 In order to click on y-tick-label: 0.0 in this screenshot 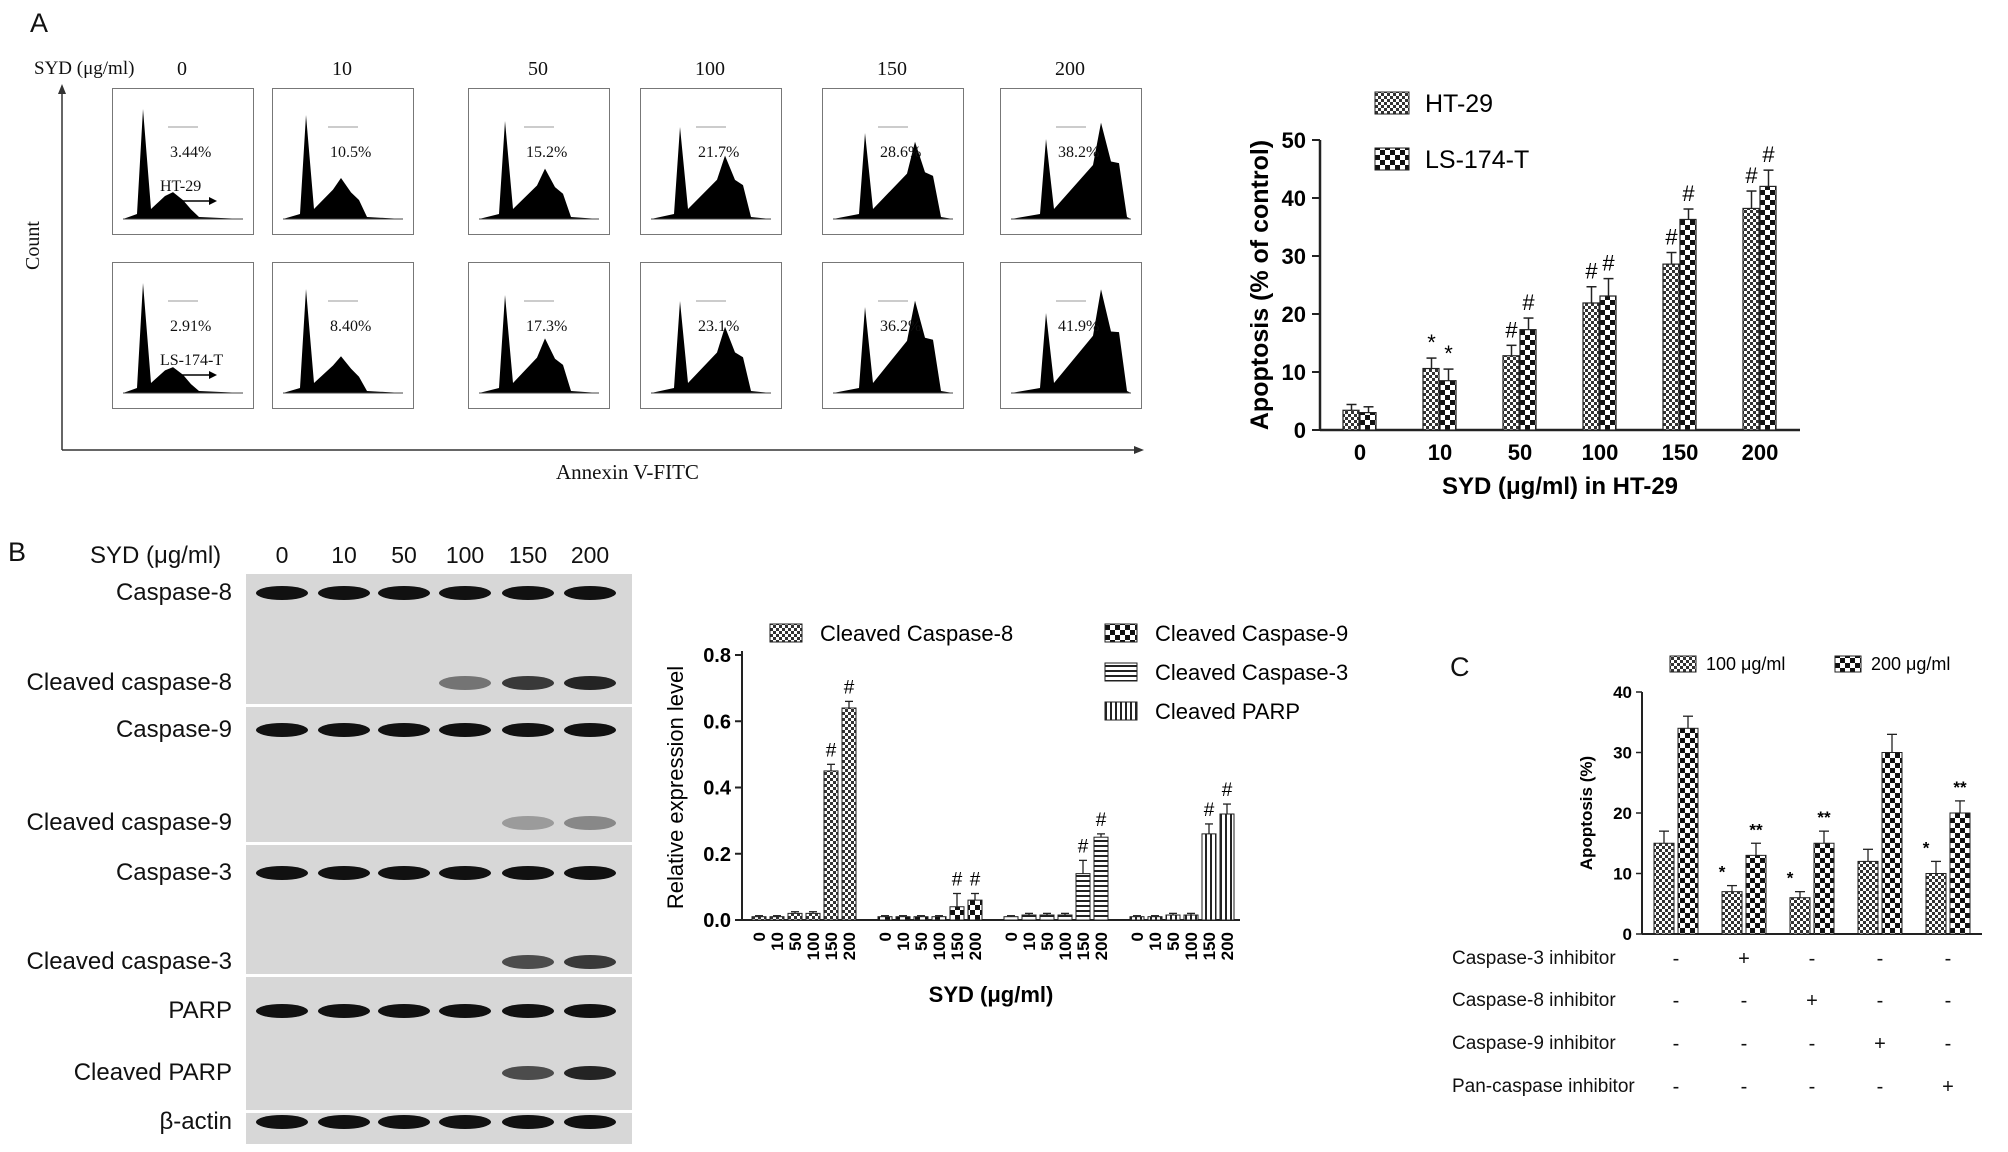, I will do `click(717, 921)`.